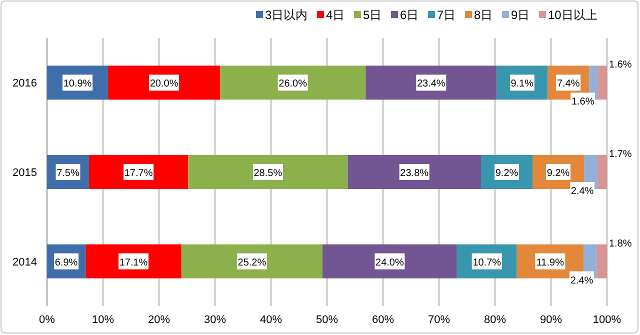  I want to click on data-label: 26.0%, so click(293, 84).